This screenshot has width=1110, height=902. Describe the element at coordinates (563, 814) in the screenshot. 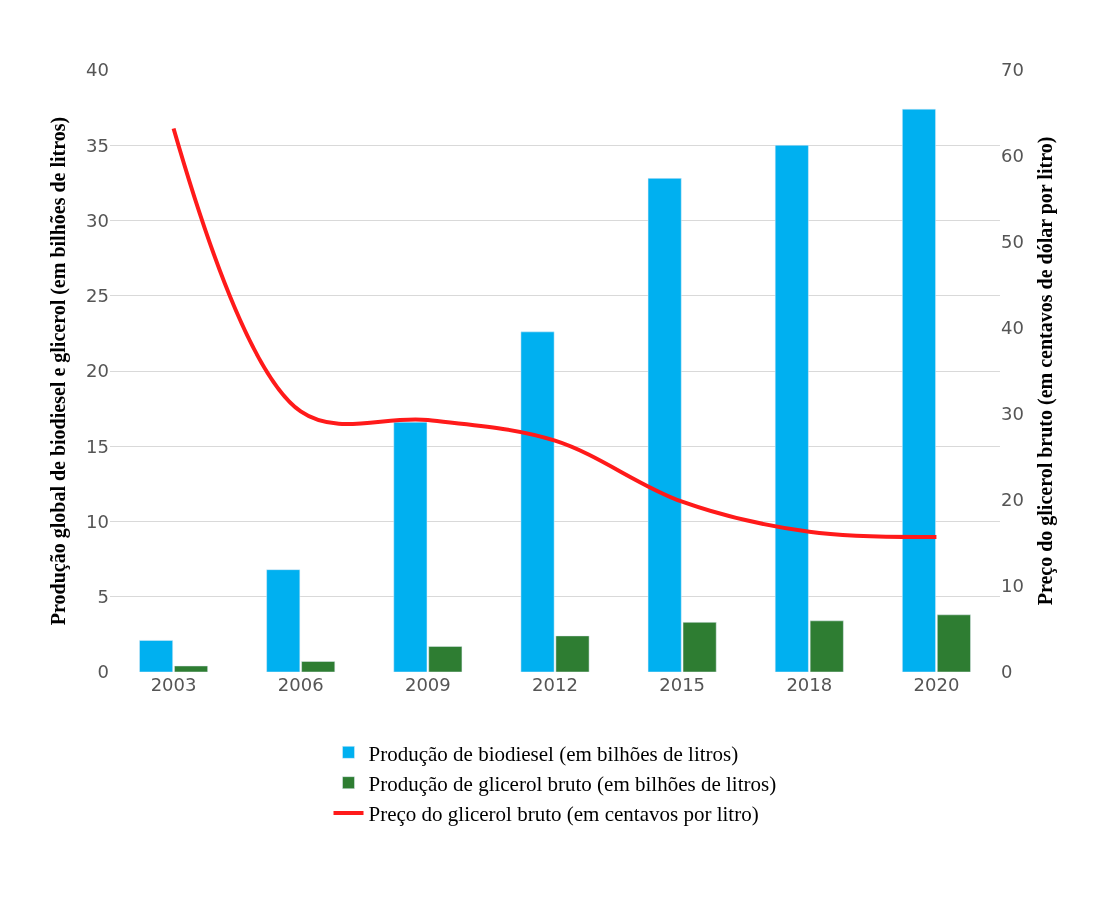

I see `legend-label: Preço do glicerol bruto (em centavos por litro)` at that location.